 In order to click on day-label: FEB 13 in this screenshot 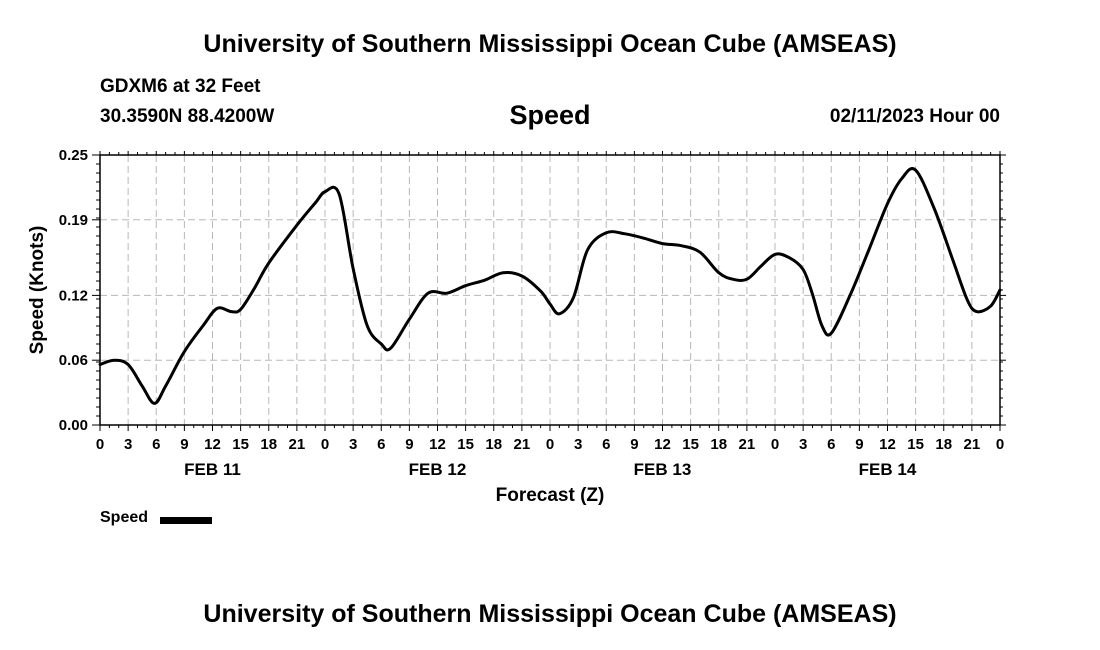, I will do `click(663, 469)`.